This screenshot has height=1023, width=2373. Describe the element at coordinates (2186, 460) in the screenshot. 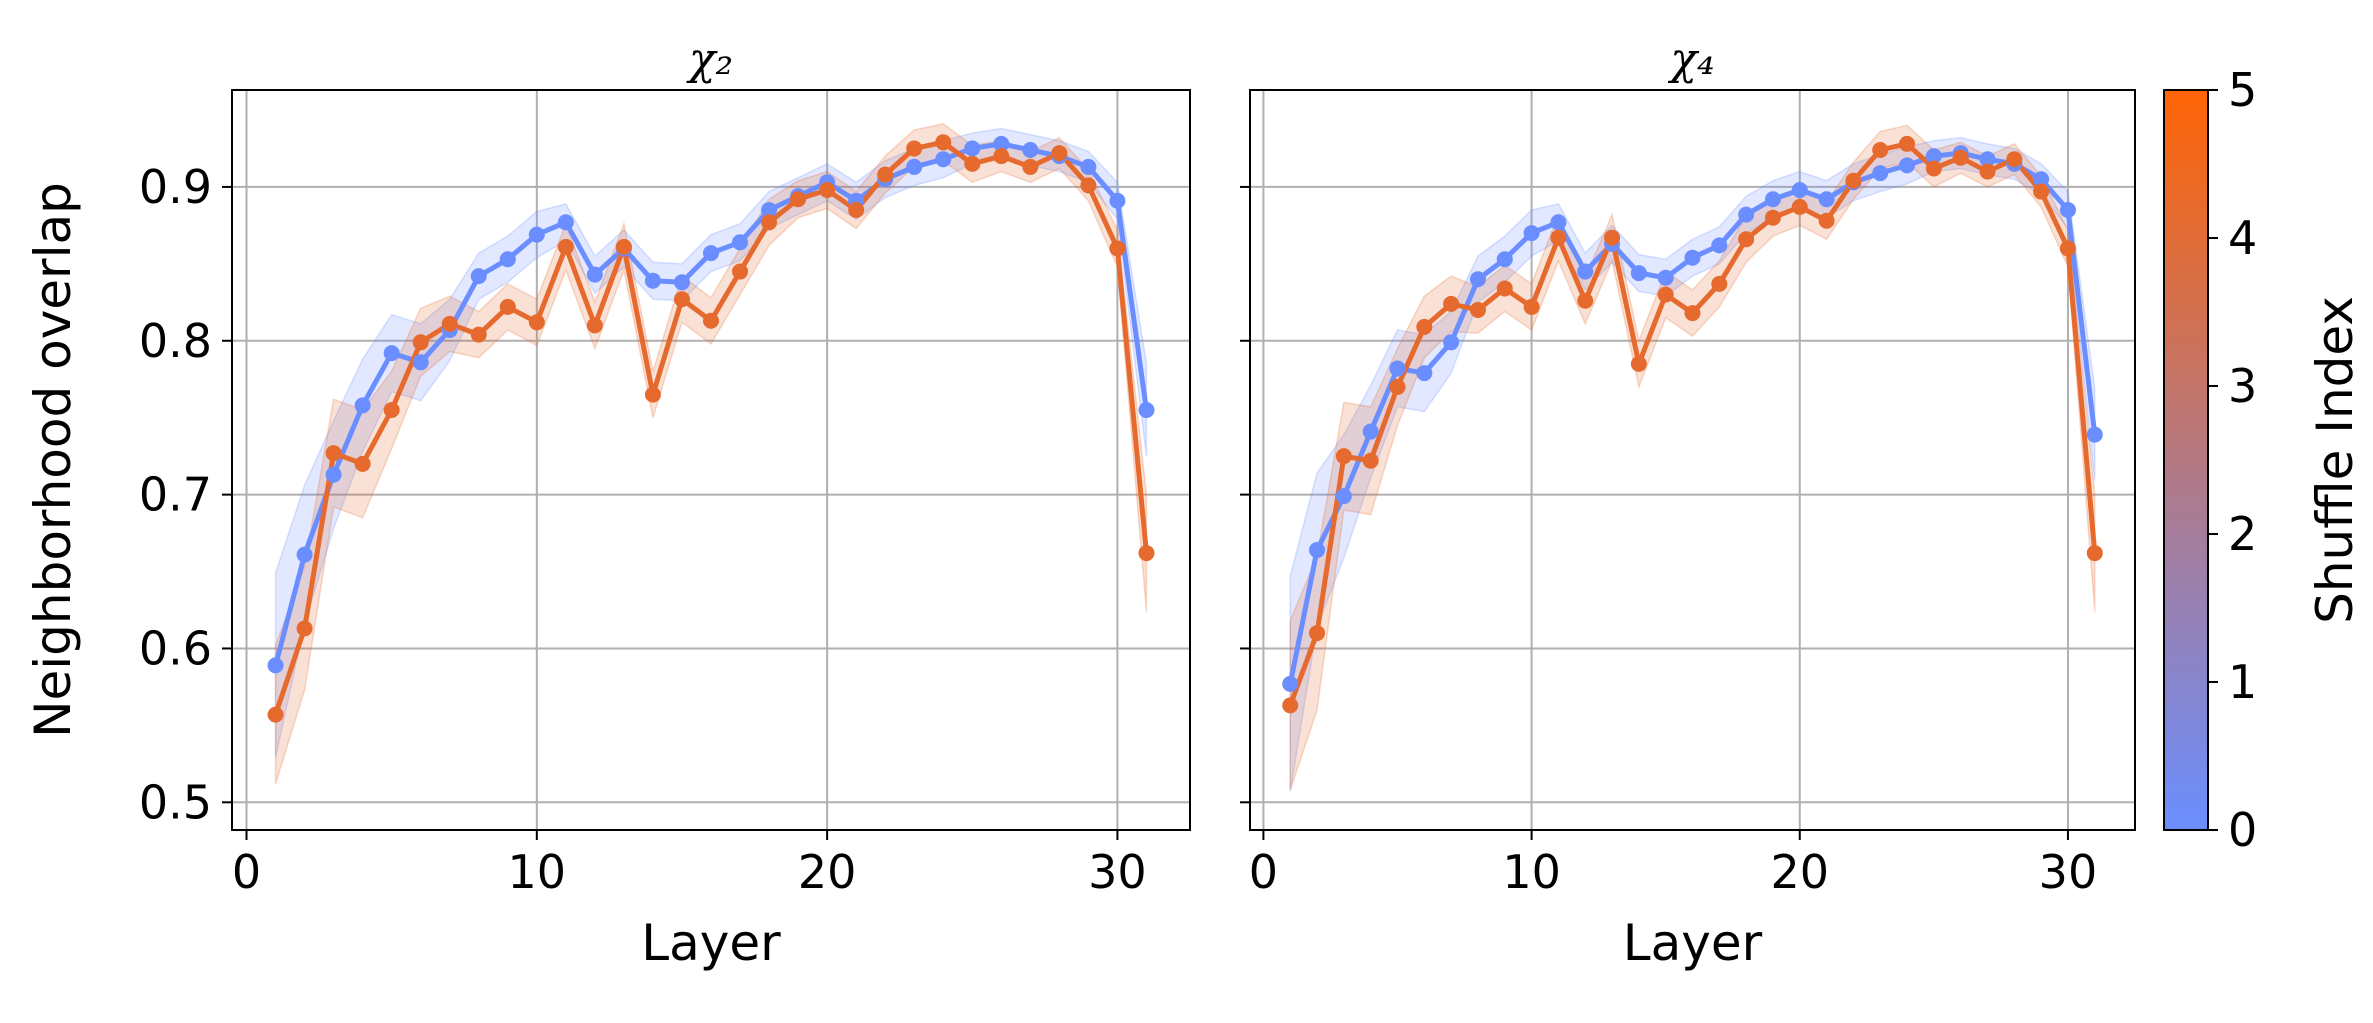

I see `colorbar-gradient` at that location.